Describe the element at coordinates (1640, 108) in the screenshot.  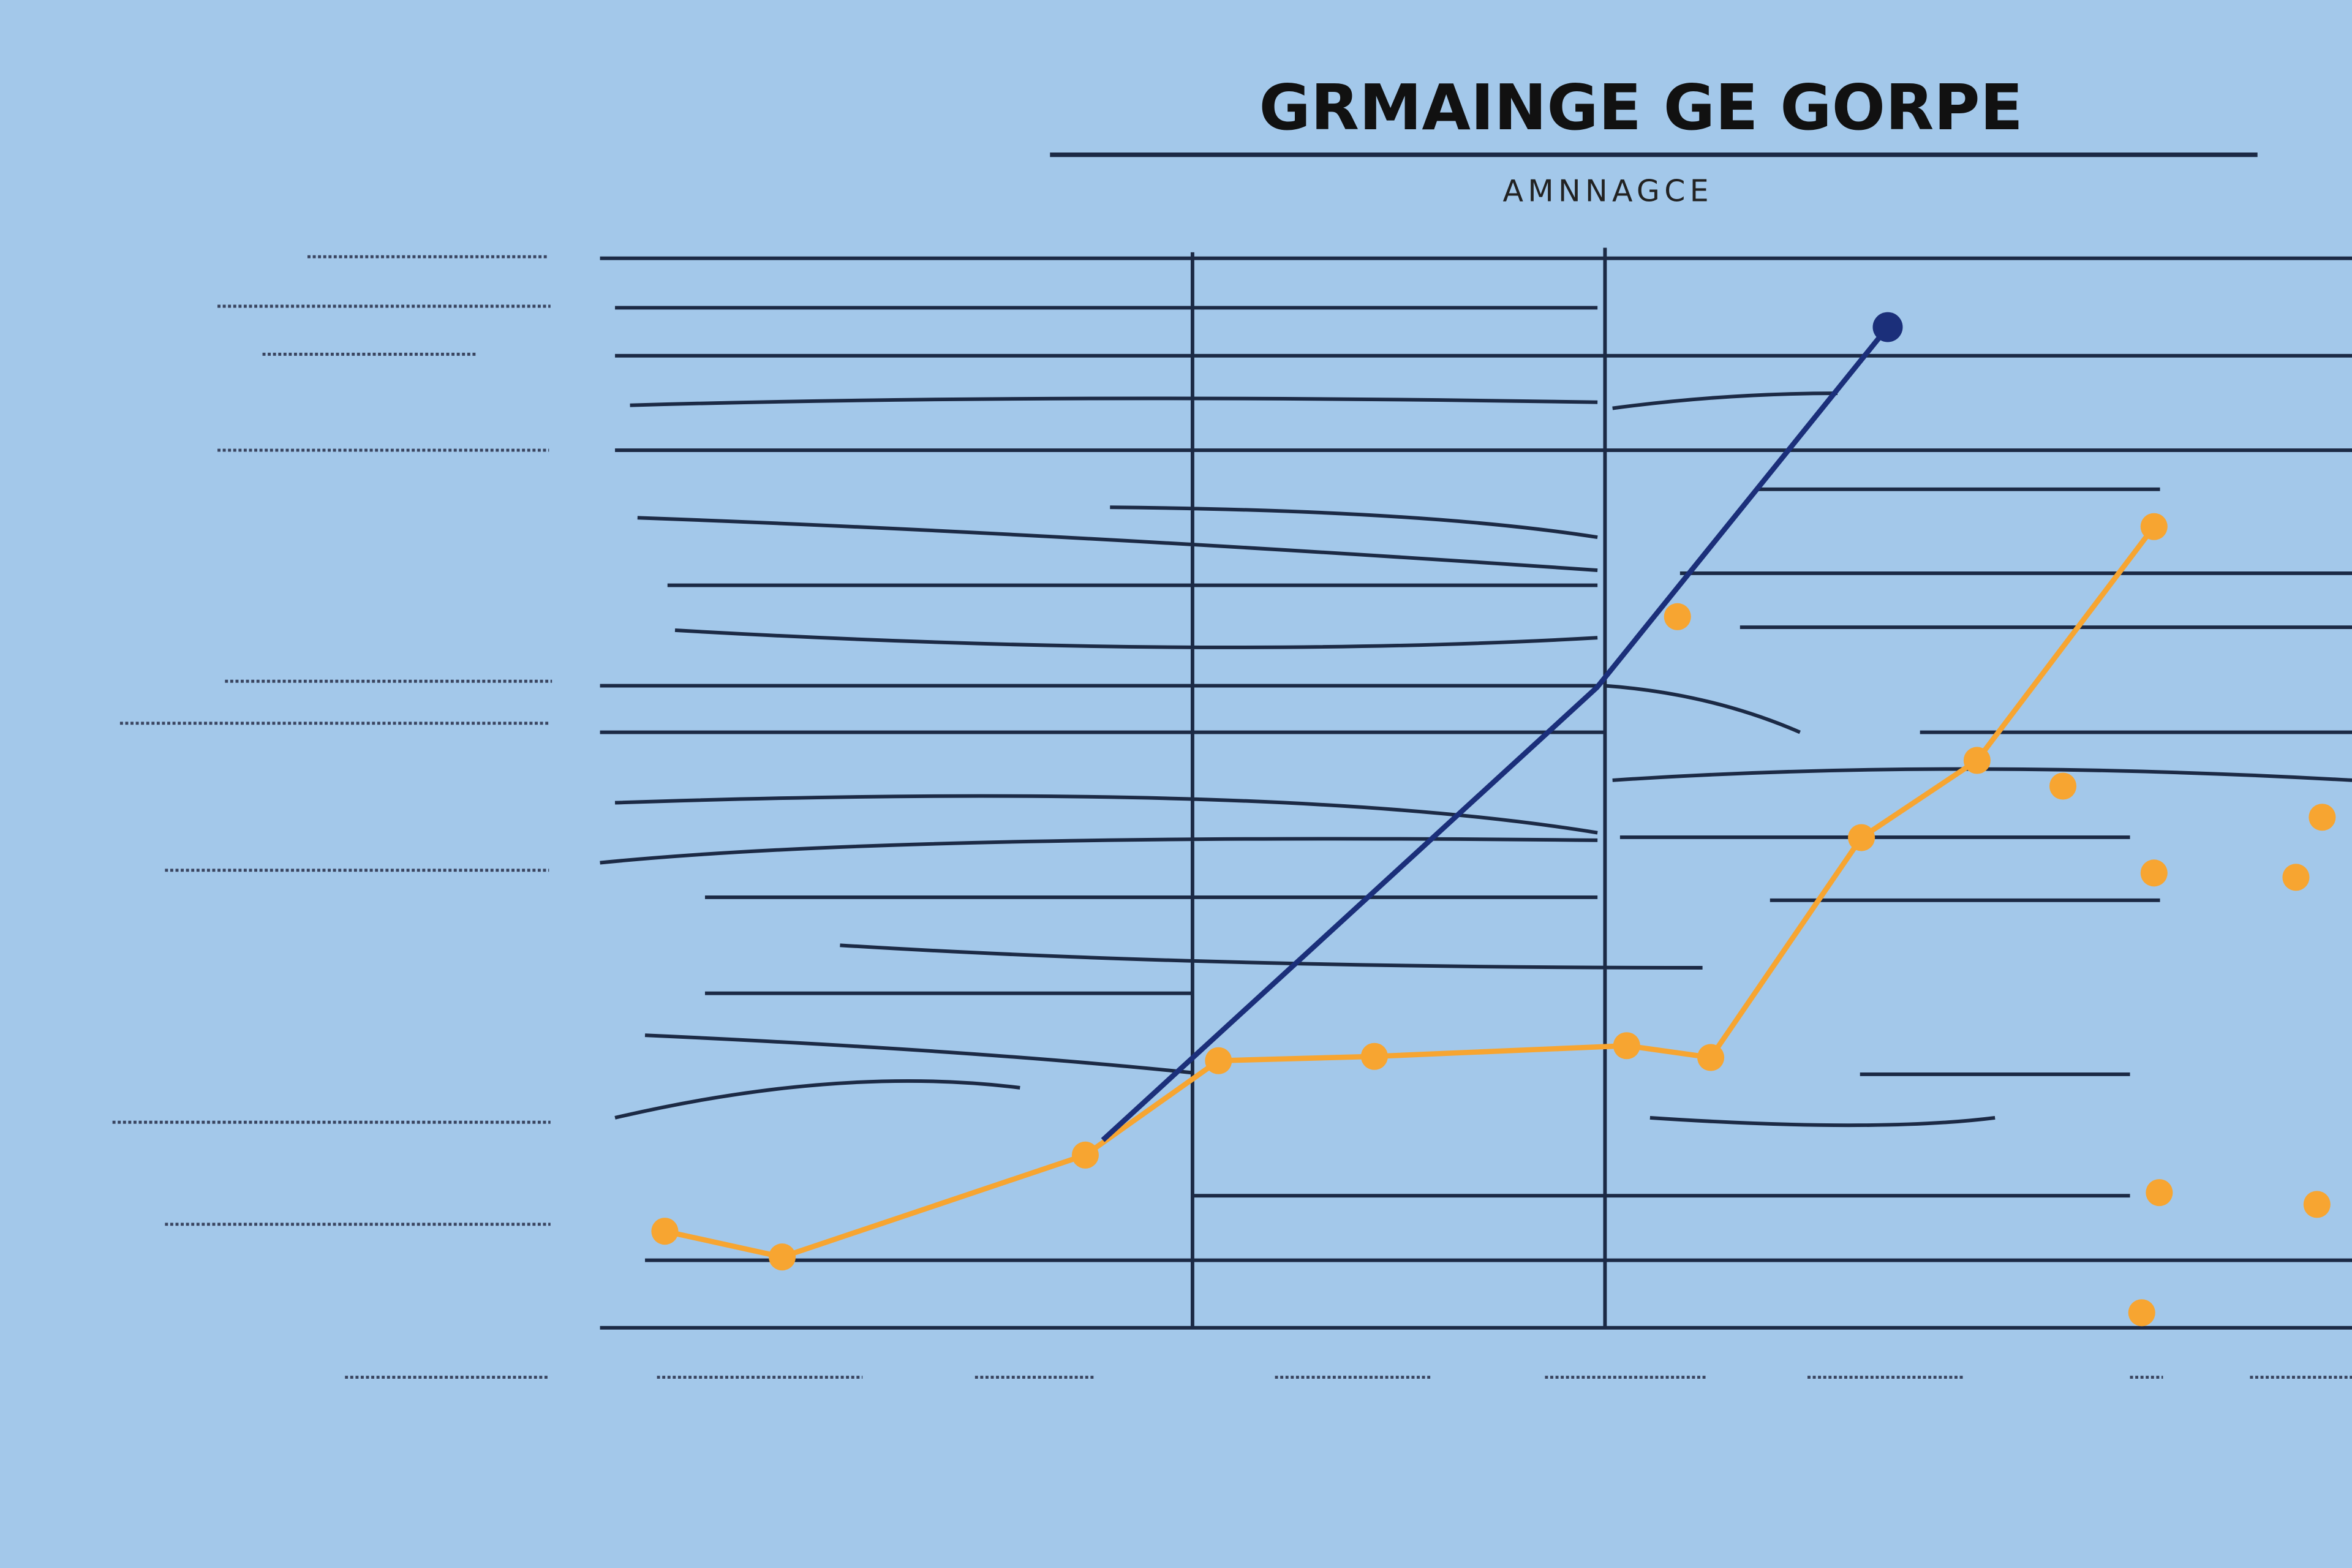
I see `chart-title: GRMAINGE GE GORPE` at that location.